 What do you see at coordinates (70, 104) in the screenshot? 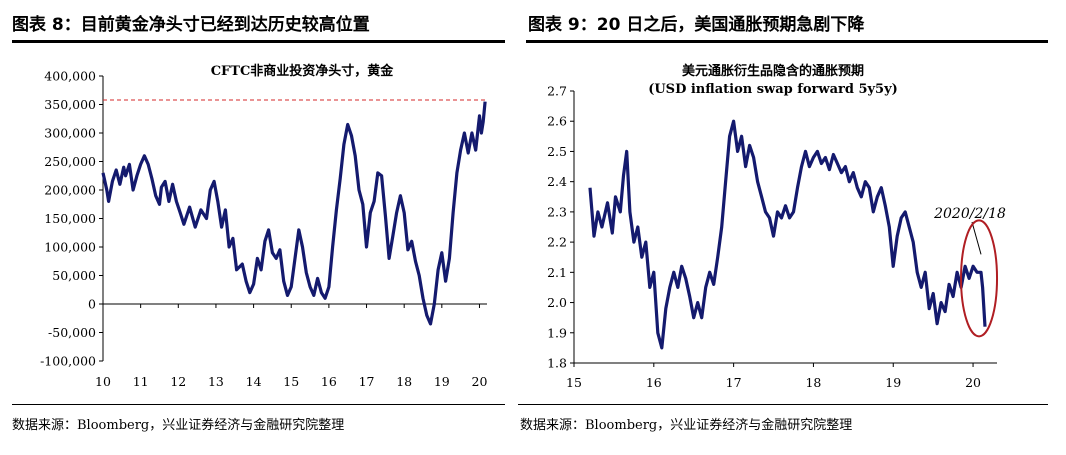
I see `y-tick-label: 350,000` at bounding box center [70, 104].